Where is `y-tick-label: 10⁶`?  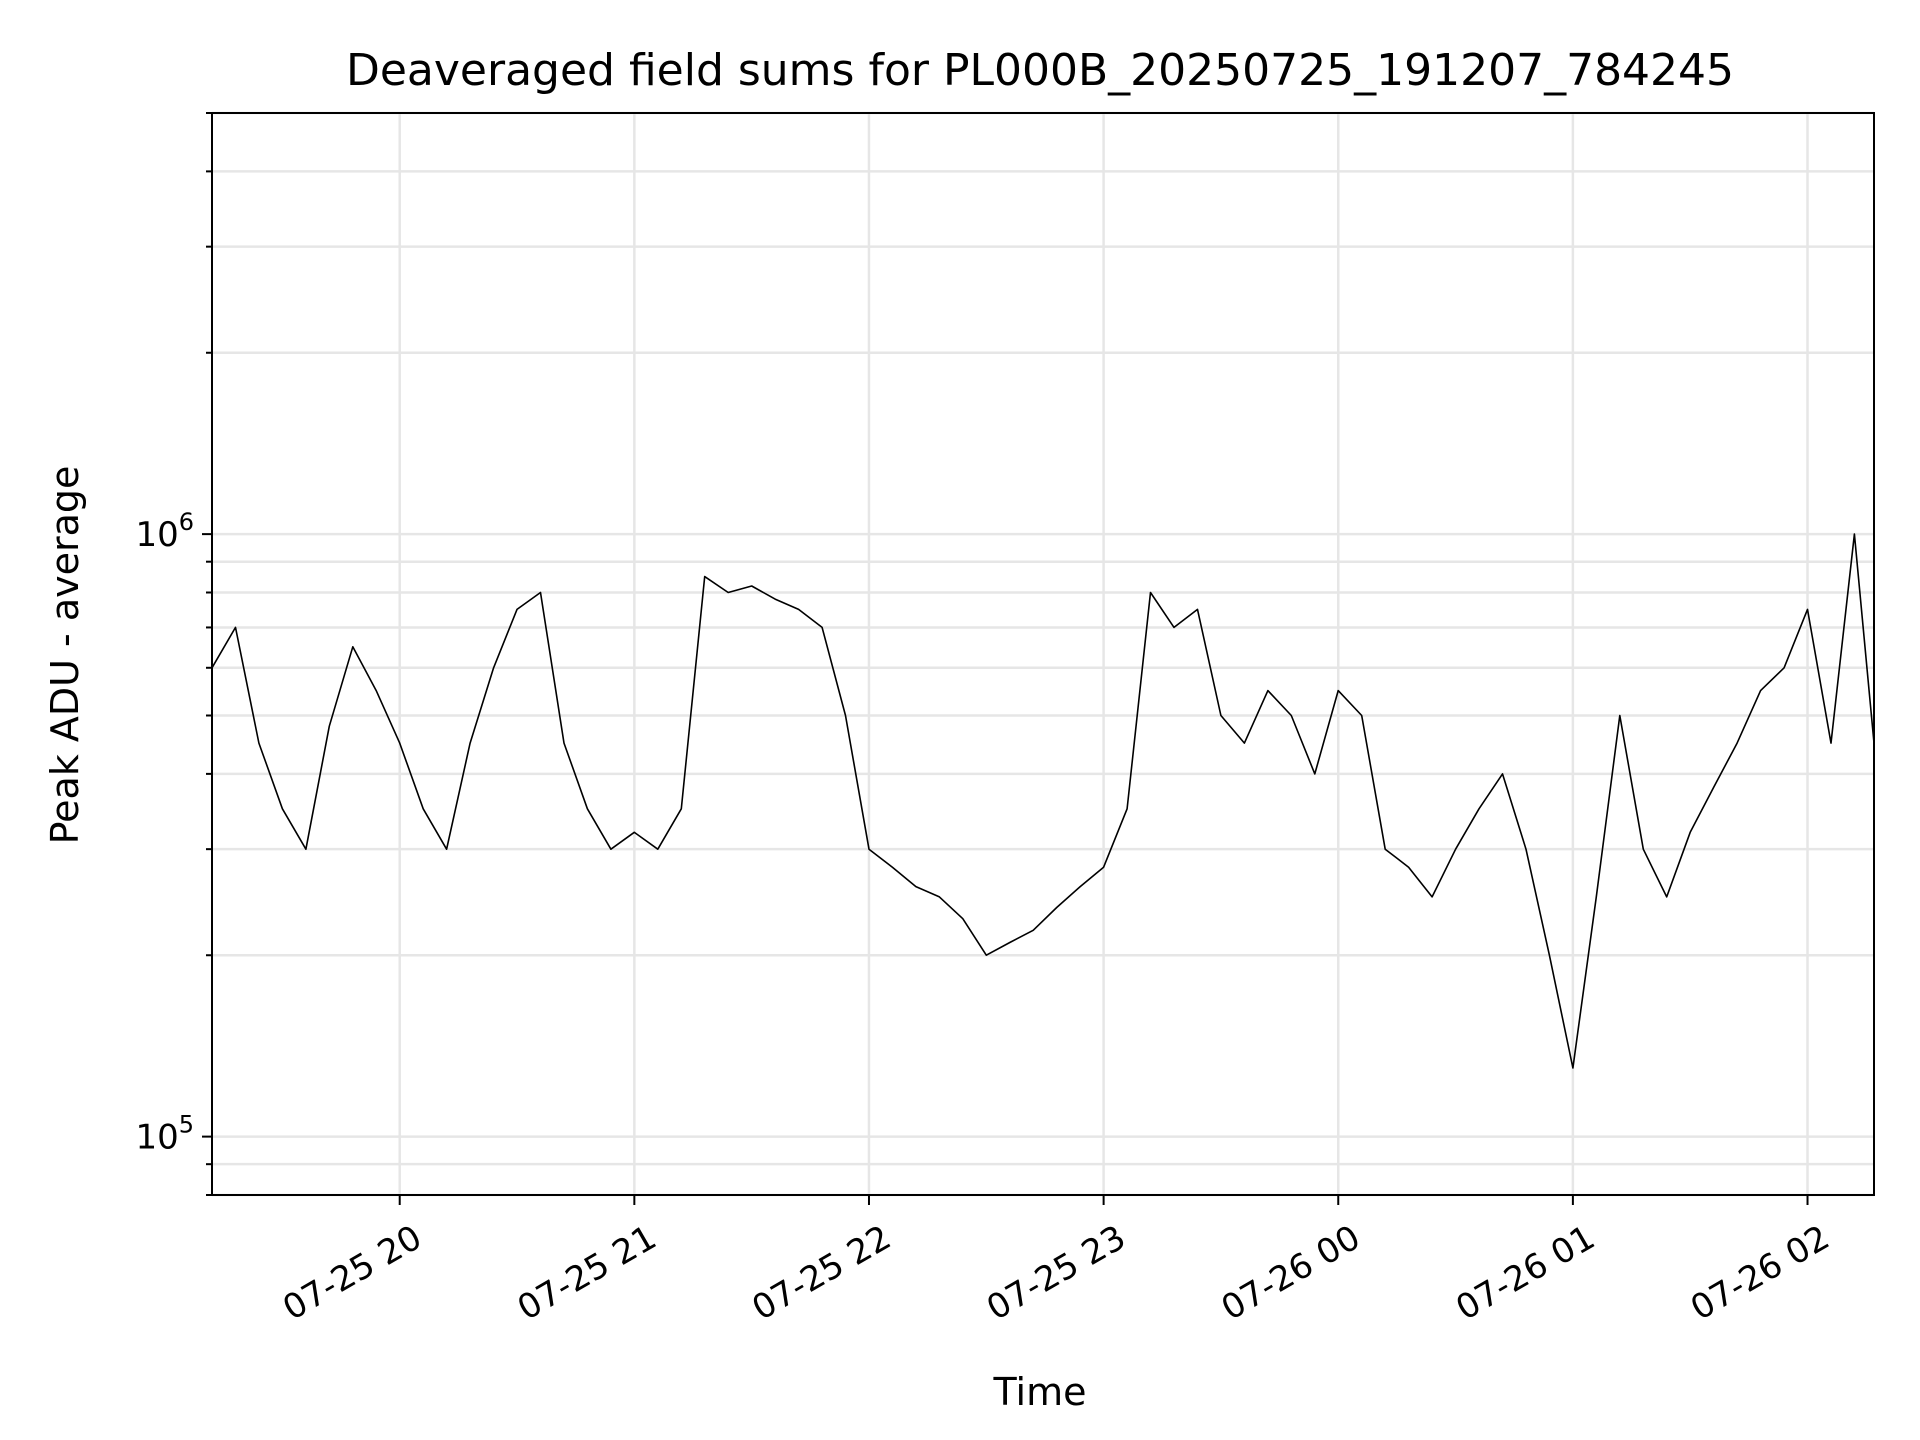 y-tick-label: 10⁶ is located at coordinates (164, 531).